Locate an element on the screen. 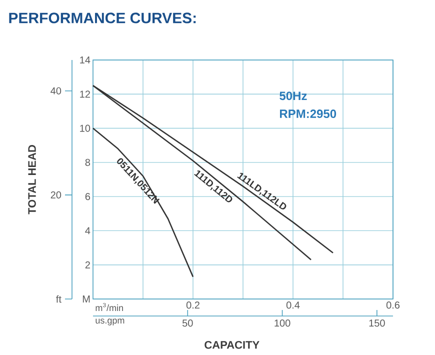 This screenshot has width=435, height=355. annotation: RPM:2950 is located at coordinates (308, 114).